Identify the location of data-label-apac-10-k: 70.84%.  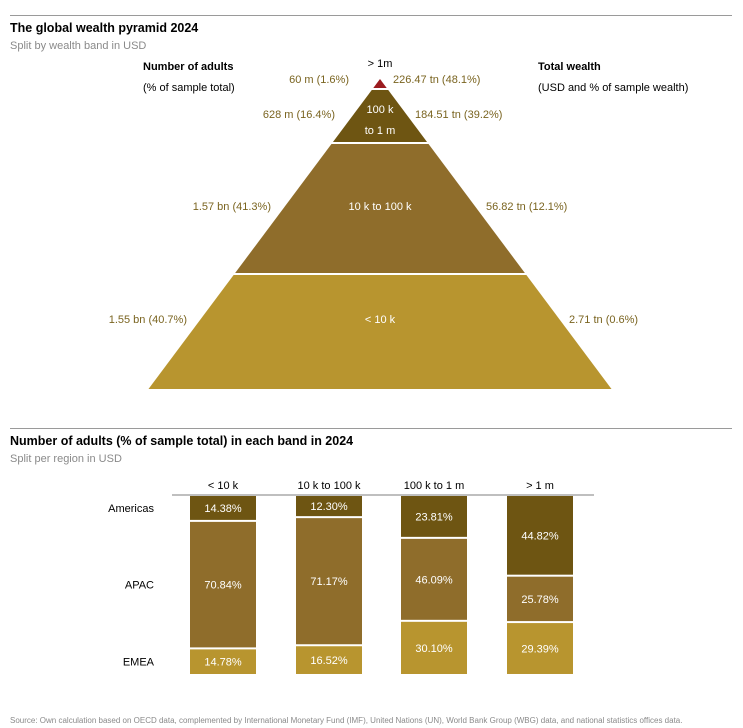
(223, 586).